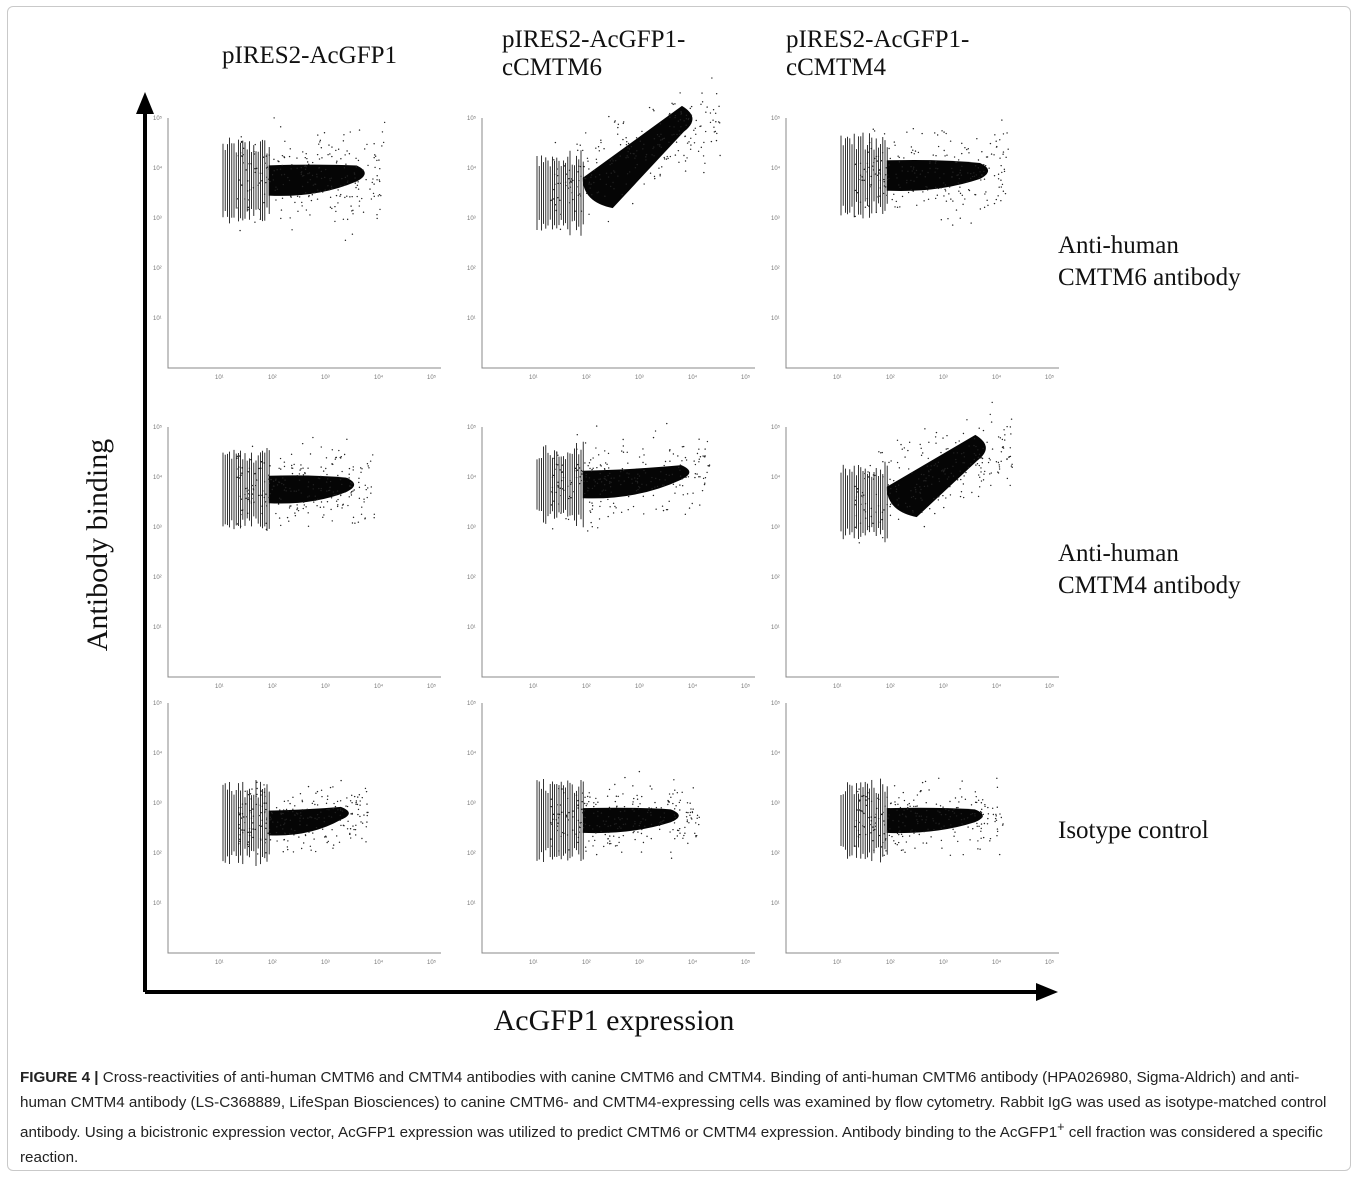 The height and width of the screenshot is (1178, 1360). Describe the element at coordinates (630, 820) in the screenshot. I see `event-density-core` at that location.